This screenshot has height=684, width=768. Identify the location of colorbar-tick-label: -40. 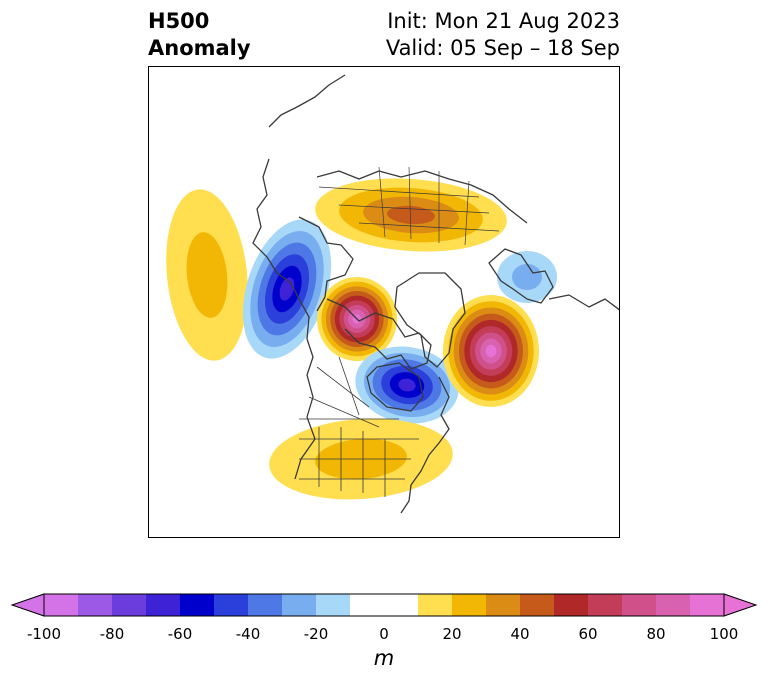
(248, 634).